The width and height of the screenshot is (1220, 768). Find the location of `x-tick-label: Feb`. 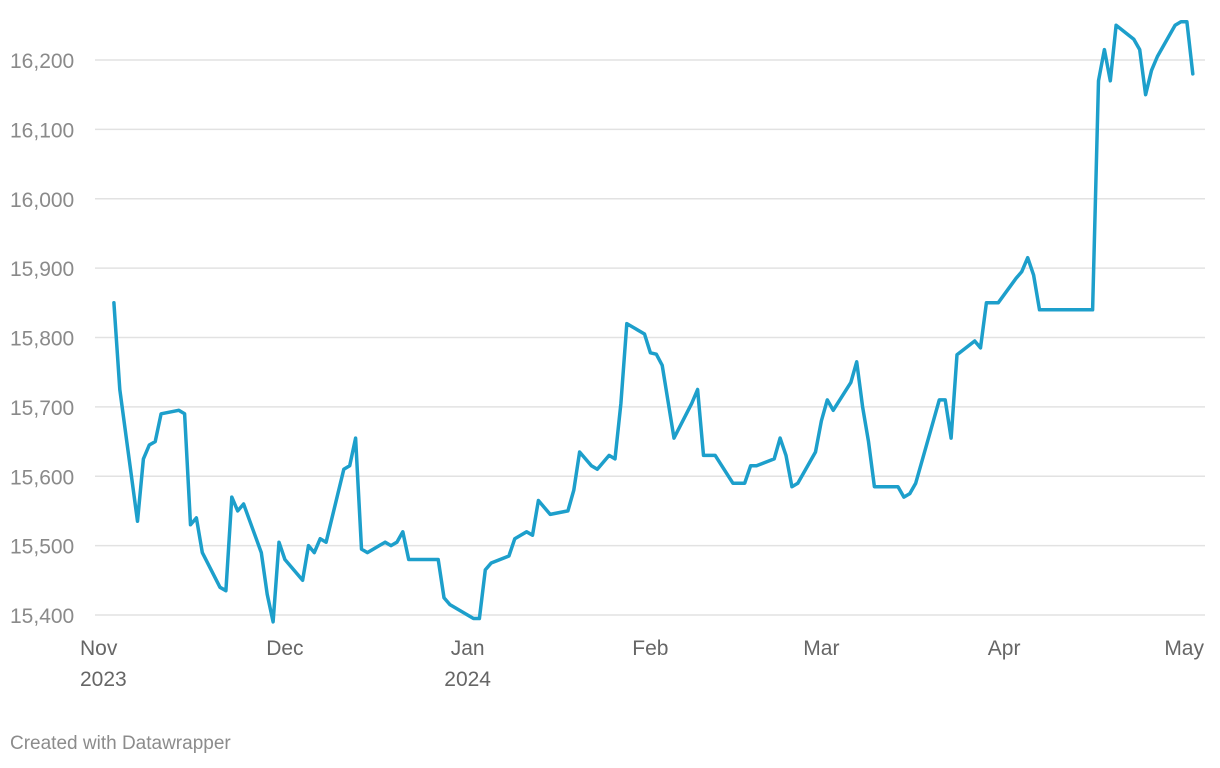

x-tick-label: Feb is located at coordinates (650, 648).